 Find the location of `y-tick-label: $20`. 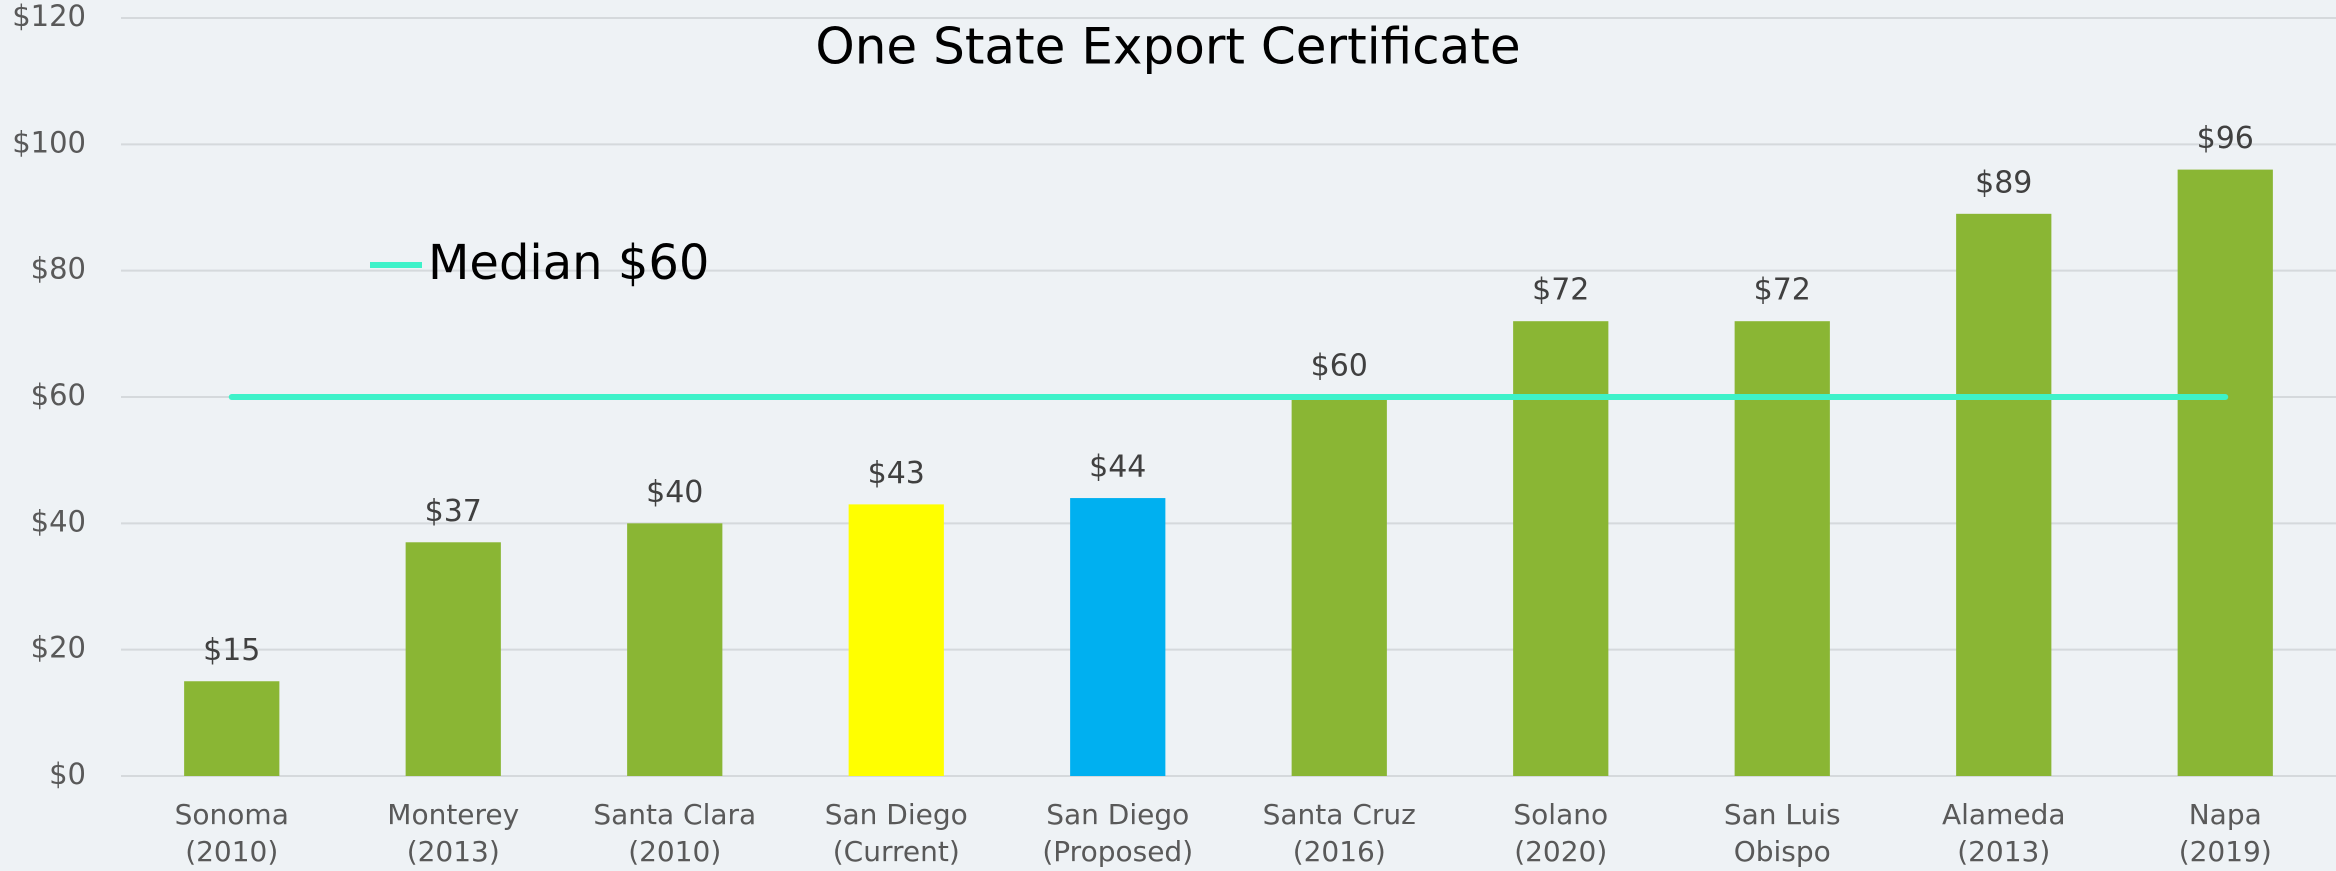

y-tick-label: $20 is located at coordinates (58, 648).